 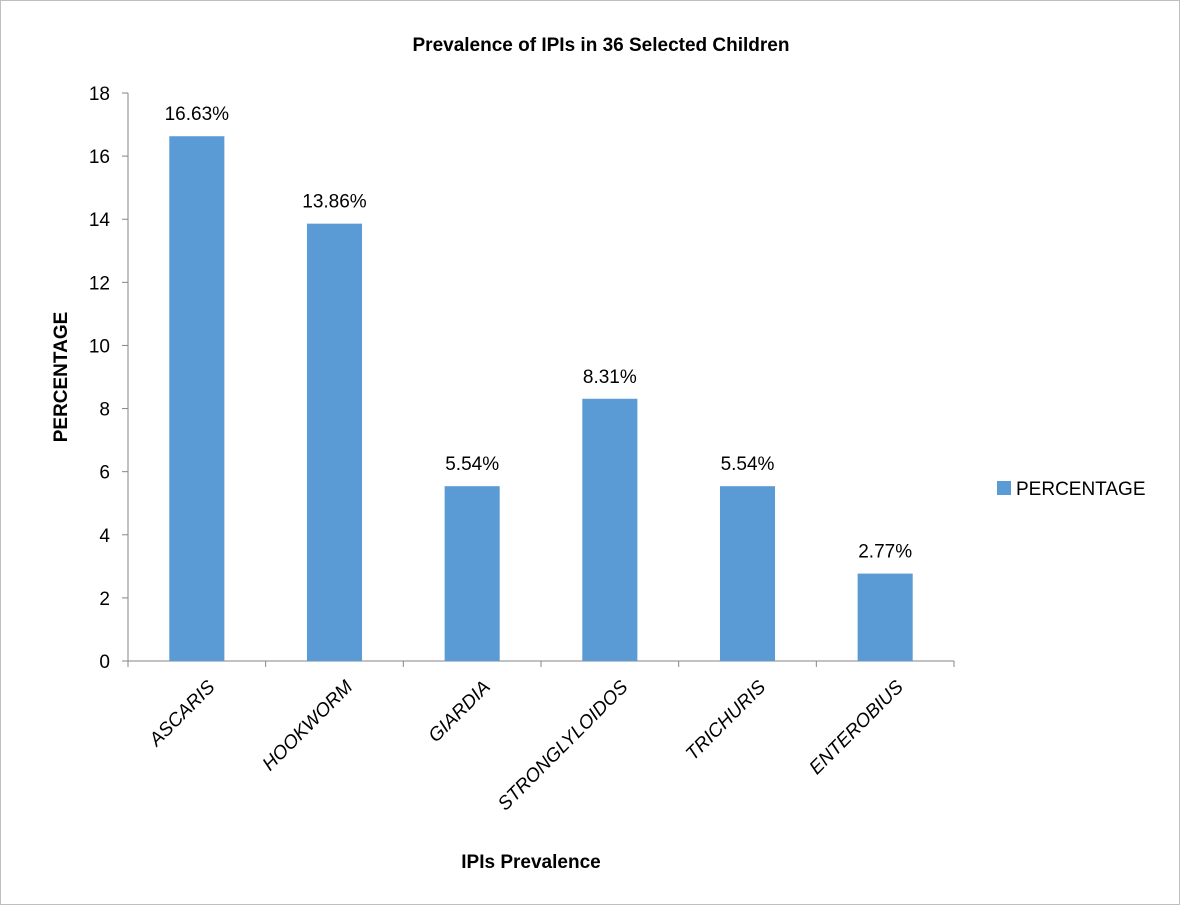 What do you see at coordinates (460, 712) in the screenshot?
I see `x-tick-label: GIARDIA` at bounding box center [460, 712].